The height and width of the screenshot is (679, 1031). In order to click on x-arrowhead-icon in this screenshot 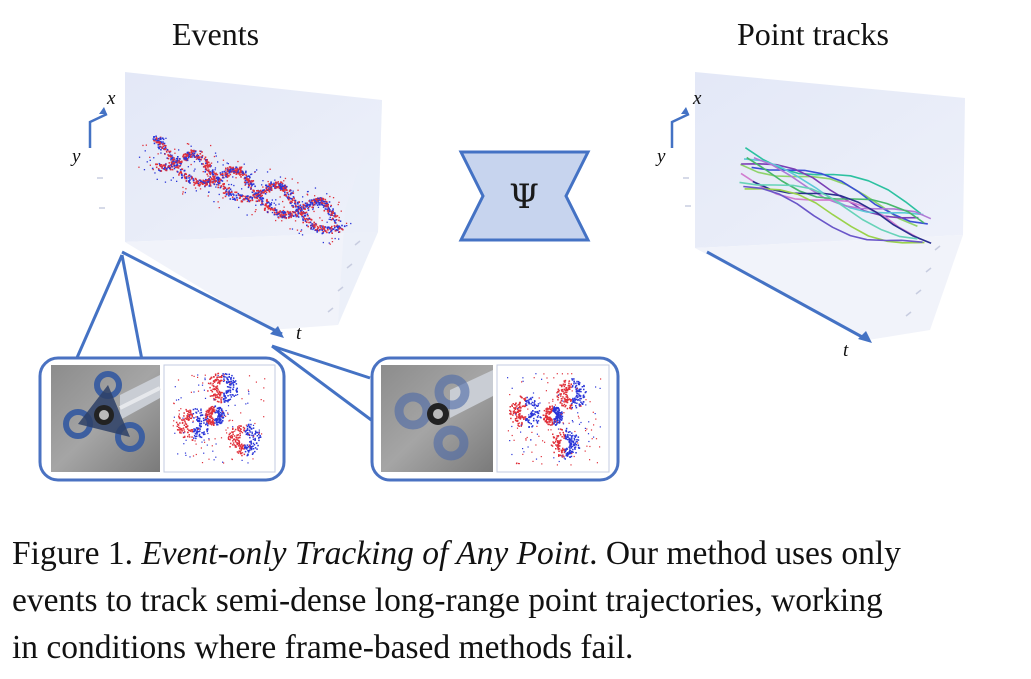, I will do `click(103, 110)`.